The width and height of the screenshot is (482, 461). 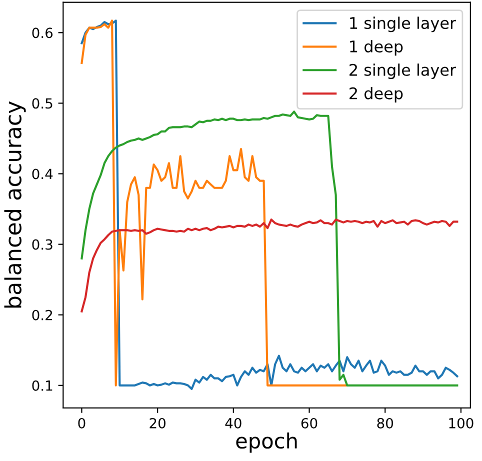 What do you see at coordinates (42, 33) in the screenshot?
I see `y-tick-label: 0.6` at bounding box center [42, 33].